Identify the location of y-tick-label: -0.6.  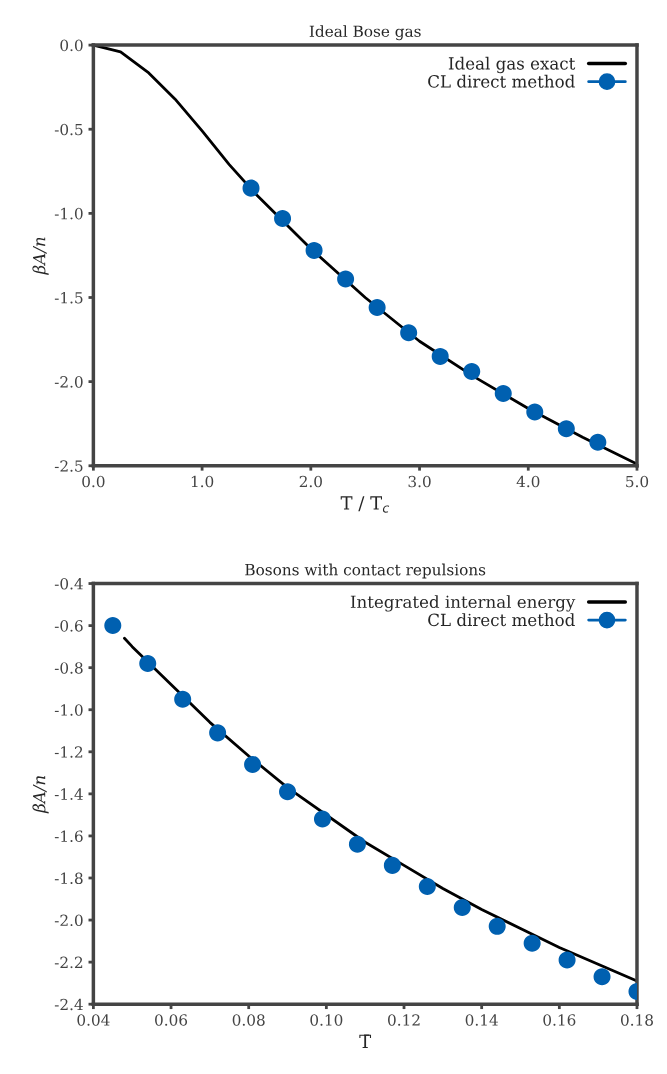
(68, 626).